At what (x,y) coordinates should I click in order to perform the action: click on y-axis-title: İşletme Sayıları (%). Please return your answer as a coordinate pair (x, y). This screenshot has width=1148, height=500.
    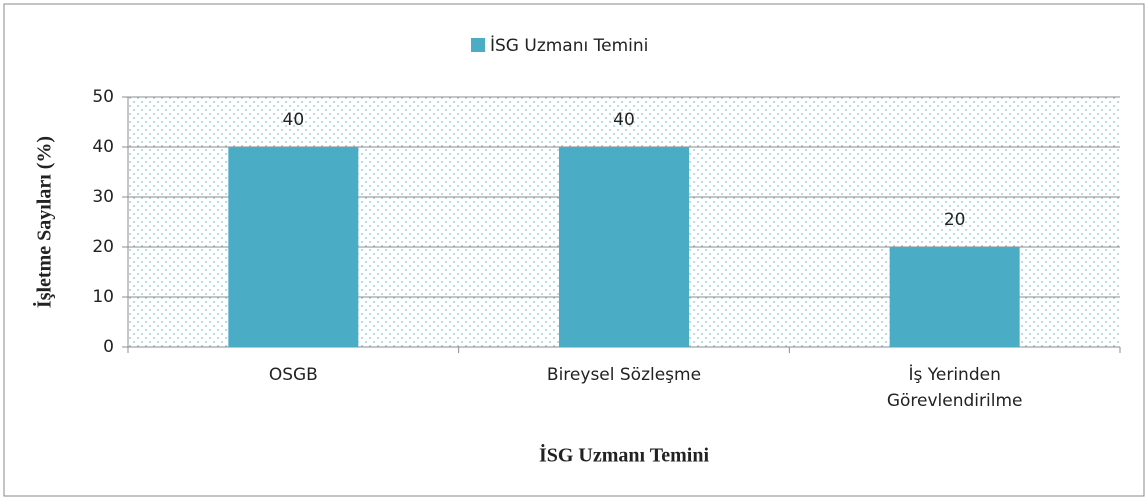
    Looking at the image, I should click on (44, 222).